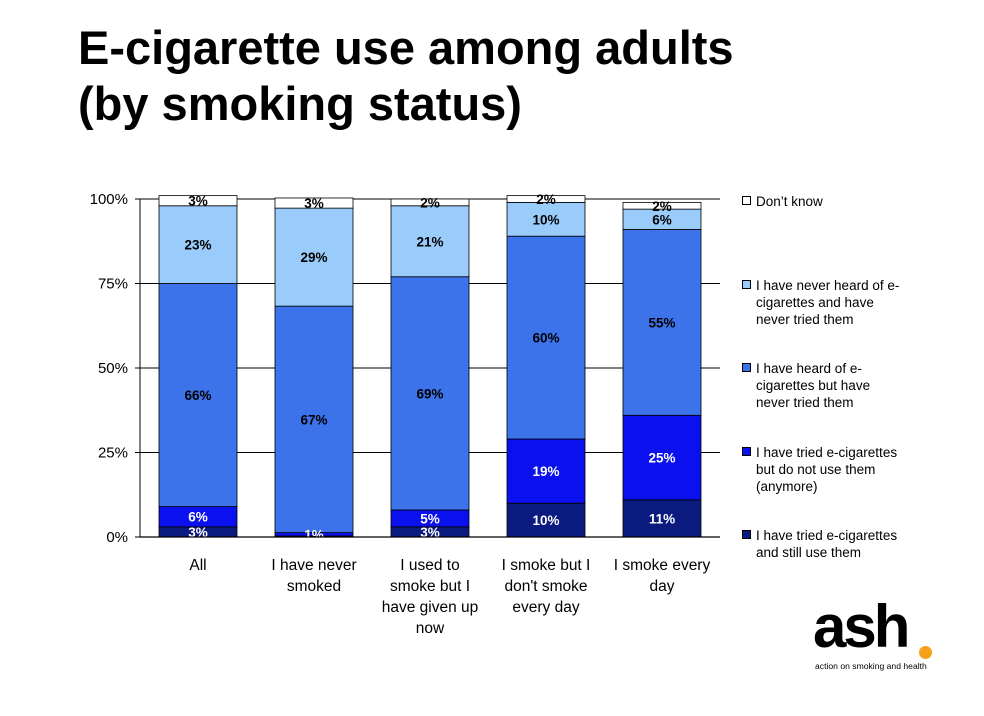  I want to click on x-tick-label: I have never, so click(313, 565).